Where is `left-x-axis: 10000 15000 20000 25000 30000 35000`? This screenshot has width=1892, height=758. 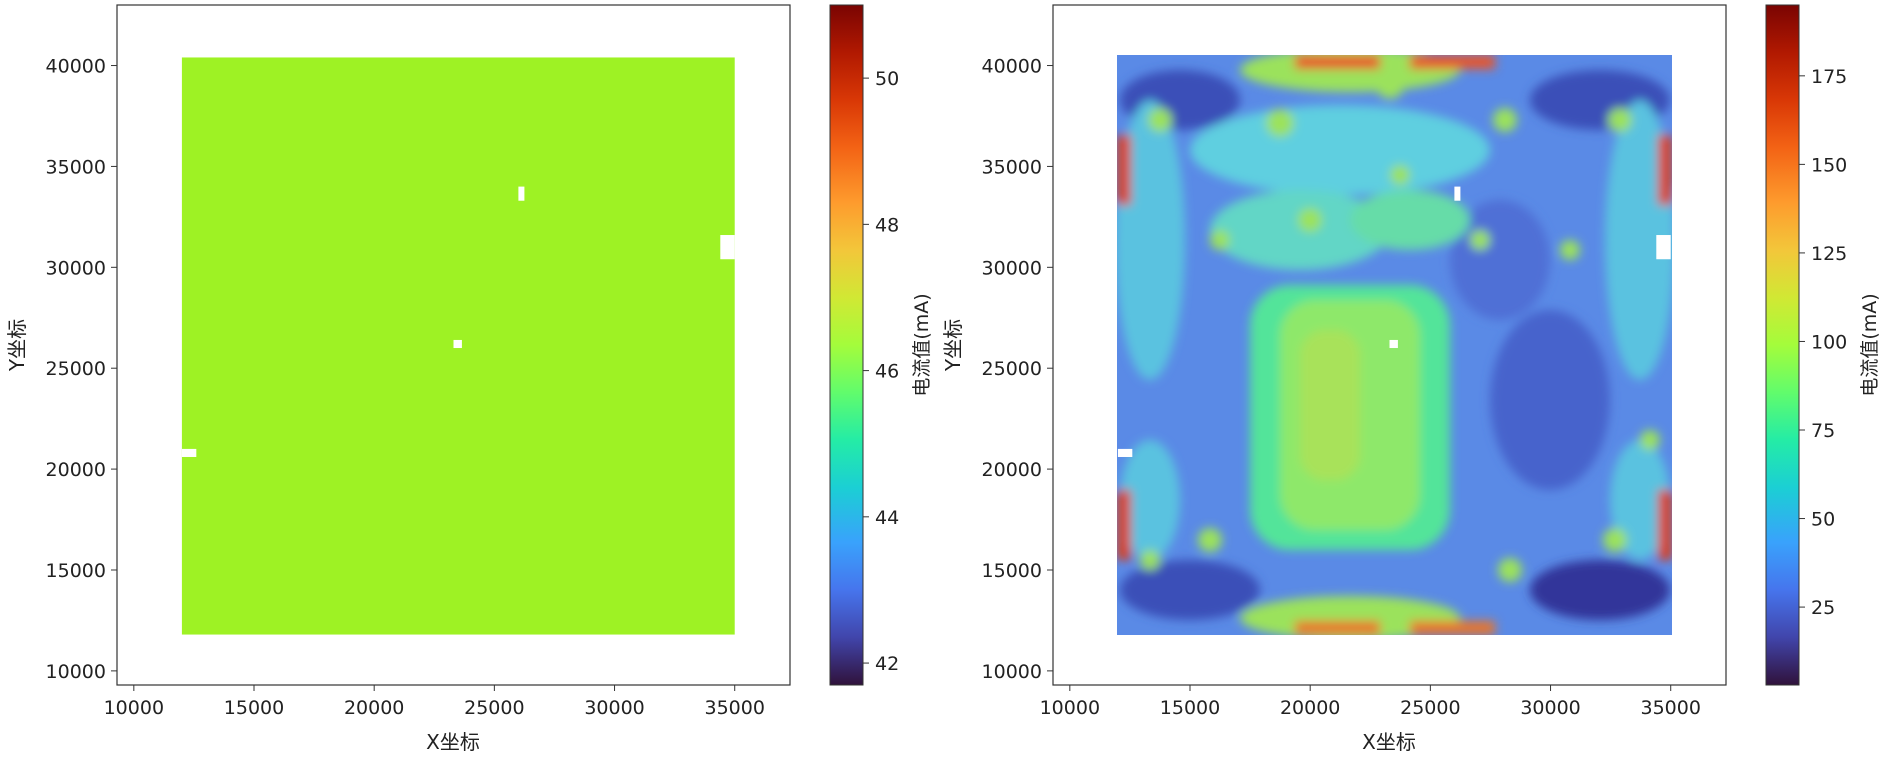 left-x-axis: 10000 15000 20000 25000 30000 35000 is located at coordinates (434, 702).